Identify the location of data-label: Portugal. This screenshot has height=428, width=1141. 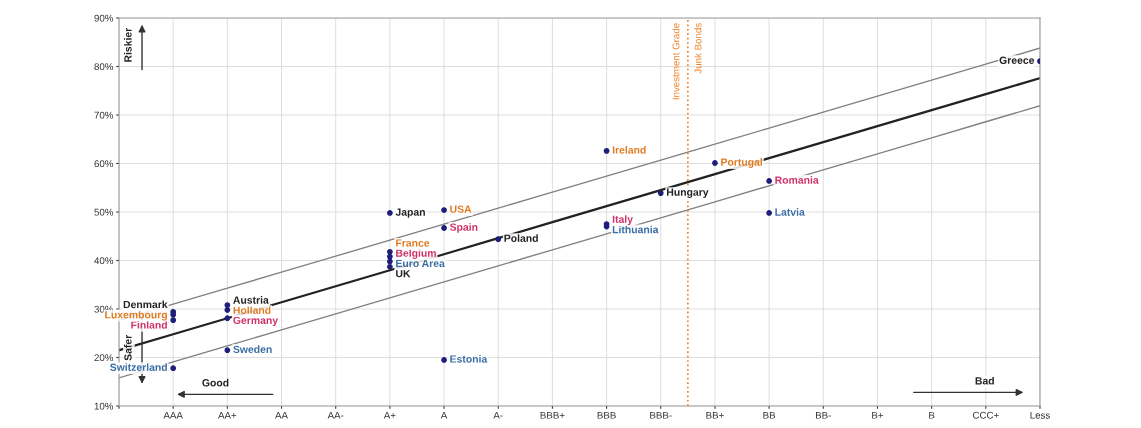
(742, 163).